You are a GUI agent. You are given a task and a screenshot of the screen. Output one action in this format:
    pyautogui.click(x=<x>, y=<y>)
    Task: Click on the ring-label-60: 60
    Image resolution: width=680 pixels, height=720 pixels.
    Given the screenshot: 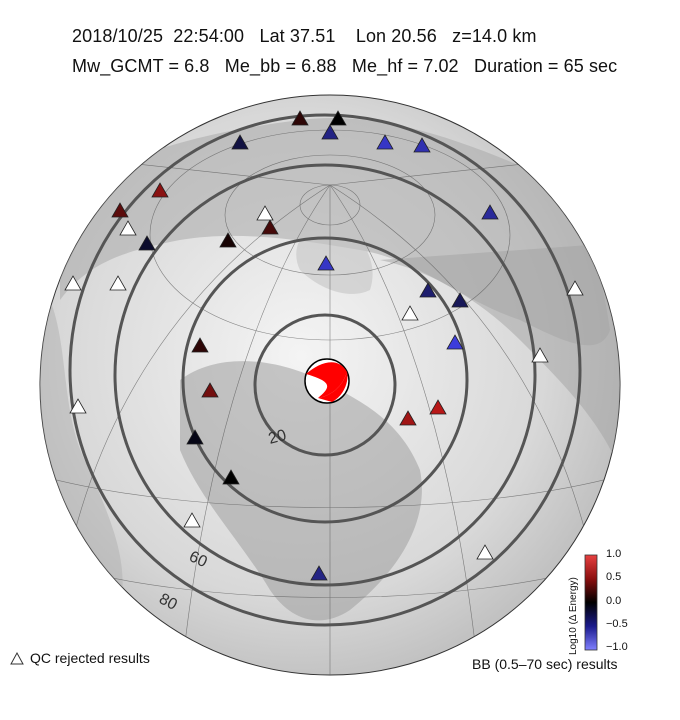 What is the action you would take?
    pyautogui.click(x=197, y=559)
    